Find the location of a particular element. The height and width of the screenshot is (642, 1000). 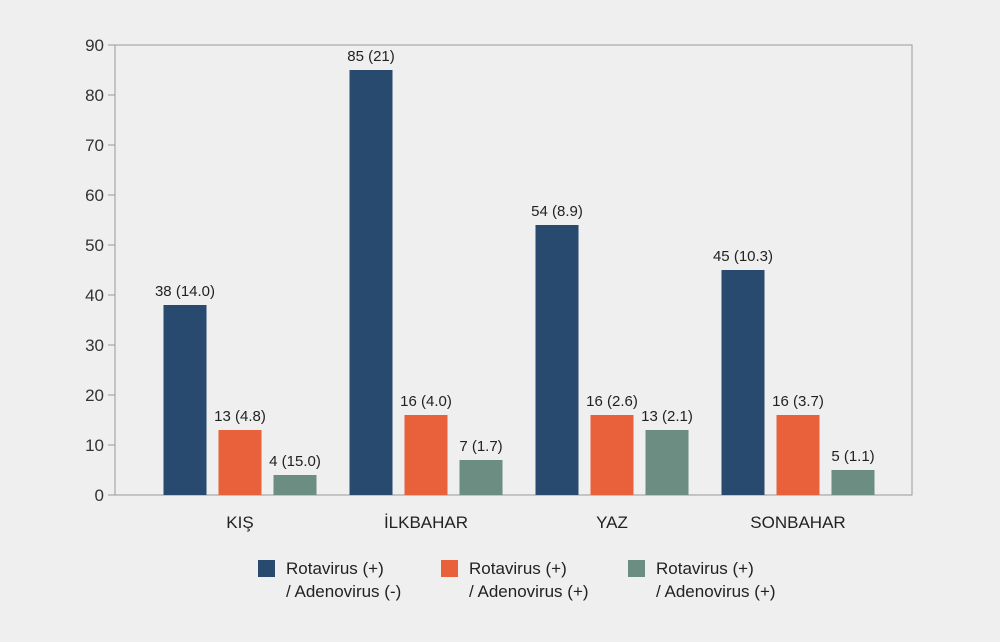

data-label: 4 (15.0) is located at coordinates (295, 461).